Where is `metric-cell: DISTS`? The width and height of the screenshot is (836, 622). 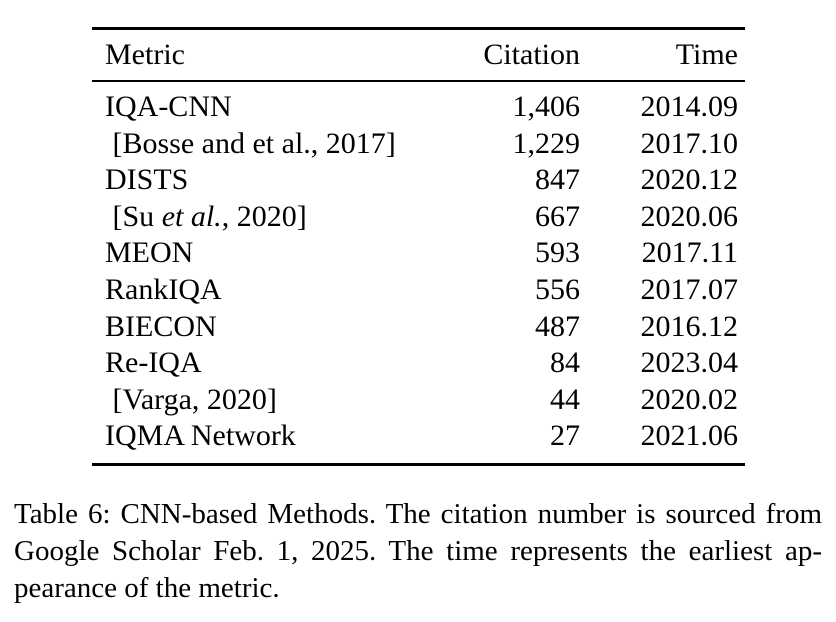
metric-cell: DISTS is located at coordinates (286, 180).